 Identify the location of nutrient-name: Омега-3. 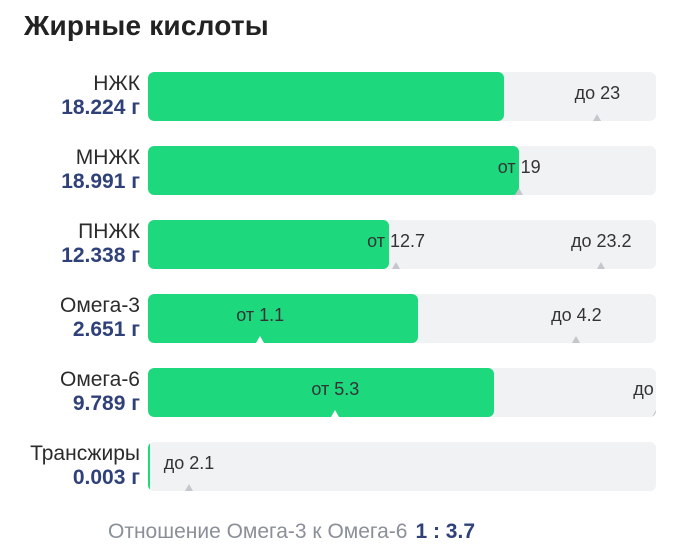
(99, 305).